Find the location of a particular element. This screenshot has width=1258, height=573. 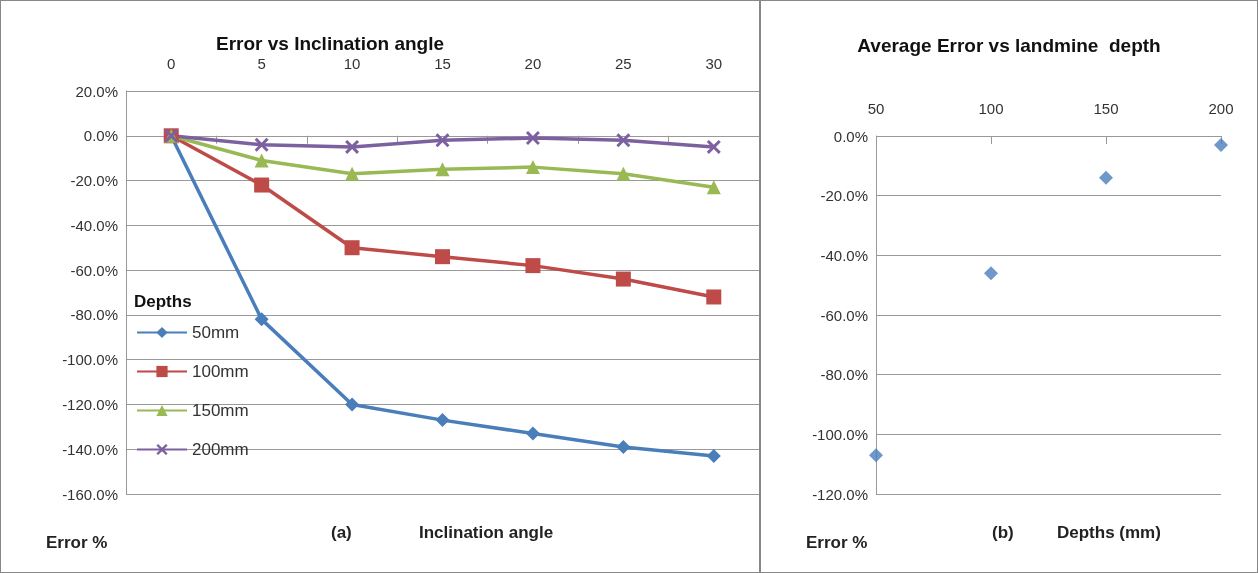

legend-label: 200mm is located at coordinates (220, 449).